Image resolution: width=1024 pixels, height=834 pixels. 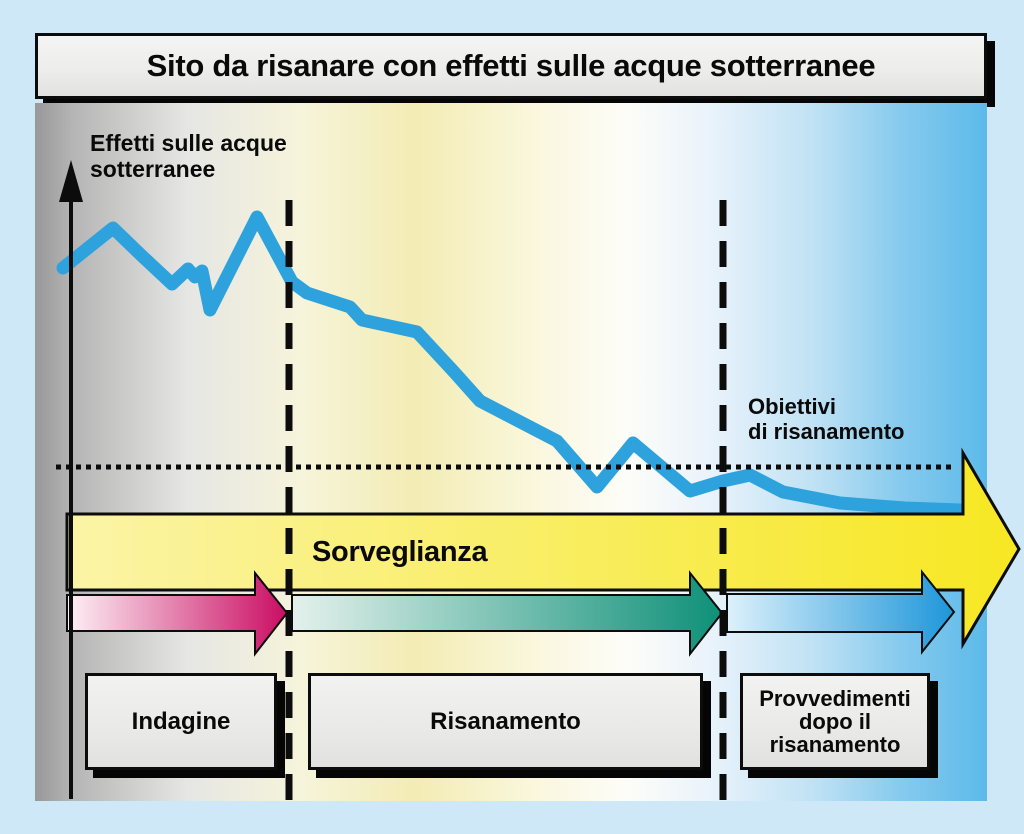 I want to click on remediation-target-label: Obiettivi di risanamento, so click(x=826, y=419).